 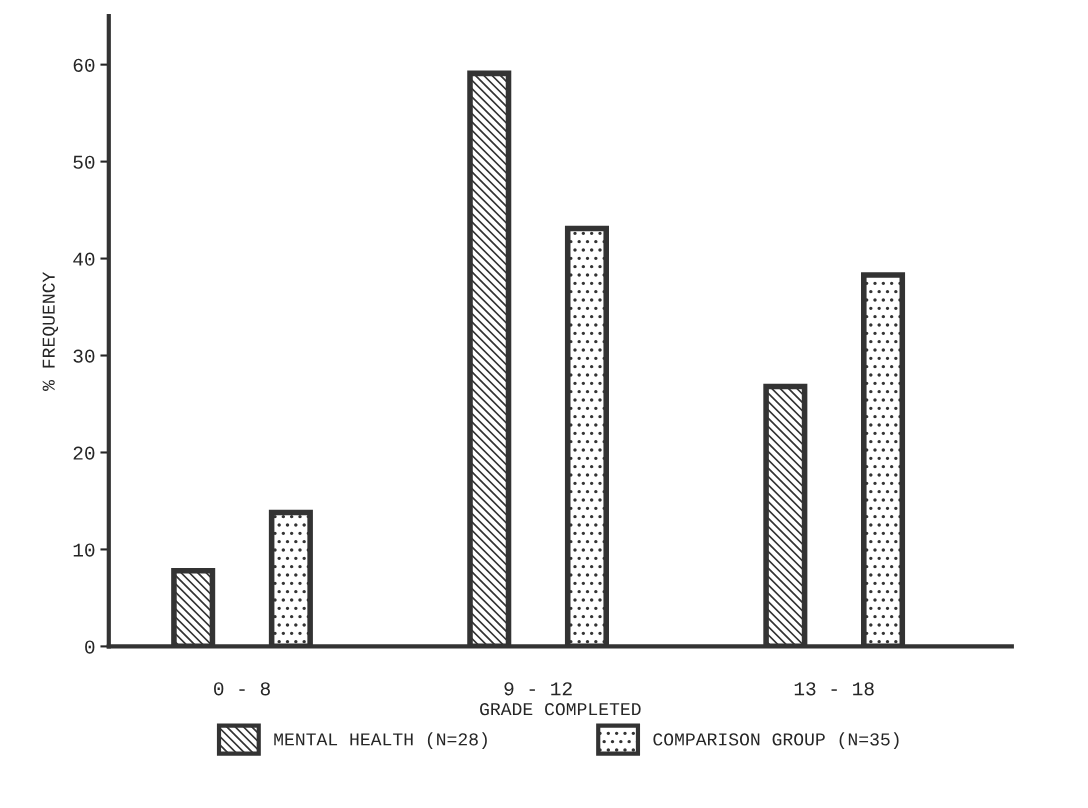 What do you see at coordinates (380, 741) in the screenshot?
I see `legend-label: MENTAL HEALTH (N=28)` at bounding box center [380, 741].